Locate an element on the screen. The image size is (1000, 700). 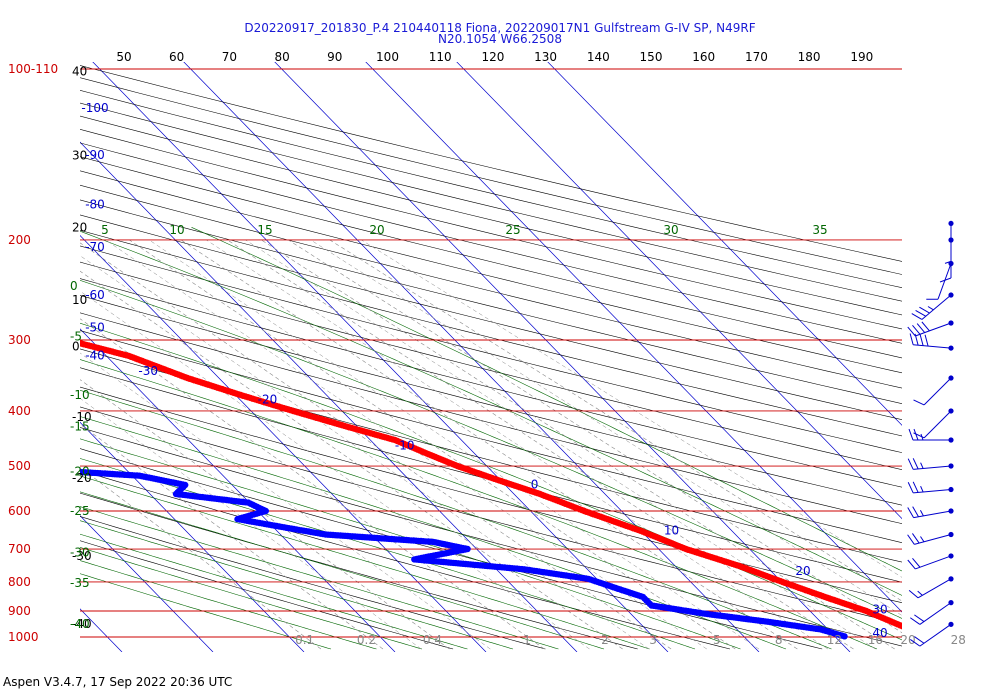
mixing-ratio-line is located at coordinates (251, 523).